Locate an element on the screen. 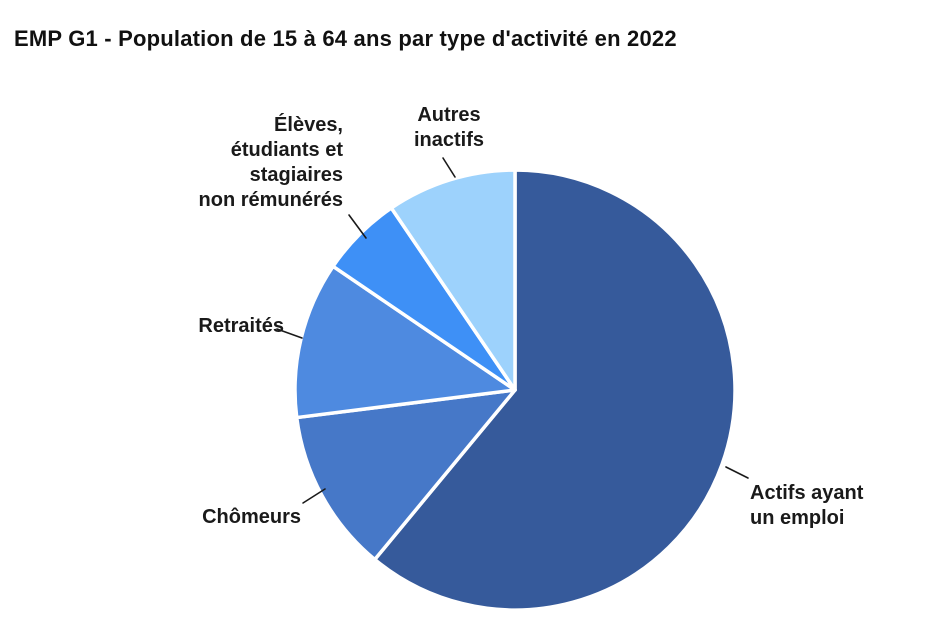 The height and width of the screenshot is (637, 942). label-line: stagiaires is located at coordinates (296, 175).